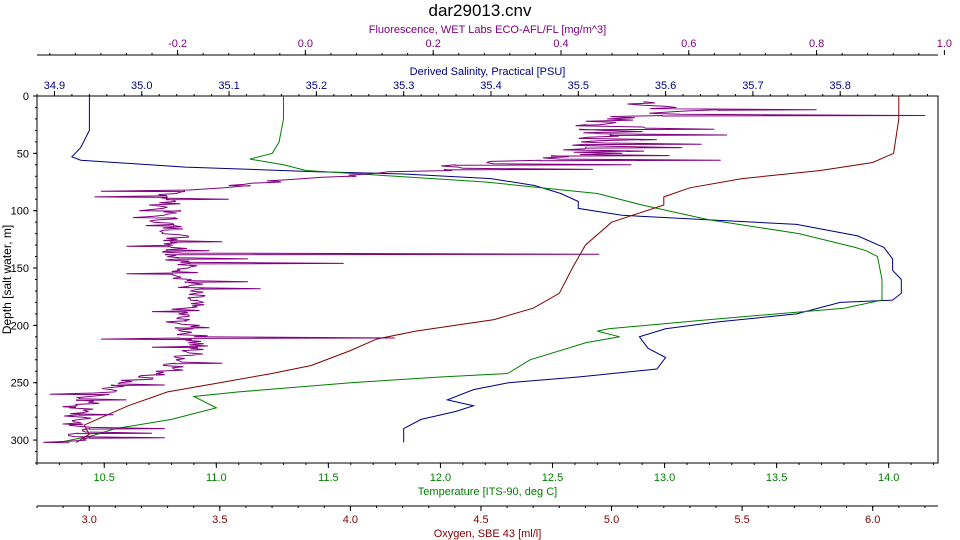 Image resolution: width=960 pixels, height=540 pixels. What do you see at coordinates (350, 520) in the screenshot?
I see `oxy-tick-label: 4.0` at bounding box center [350, 520].